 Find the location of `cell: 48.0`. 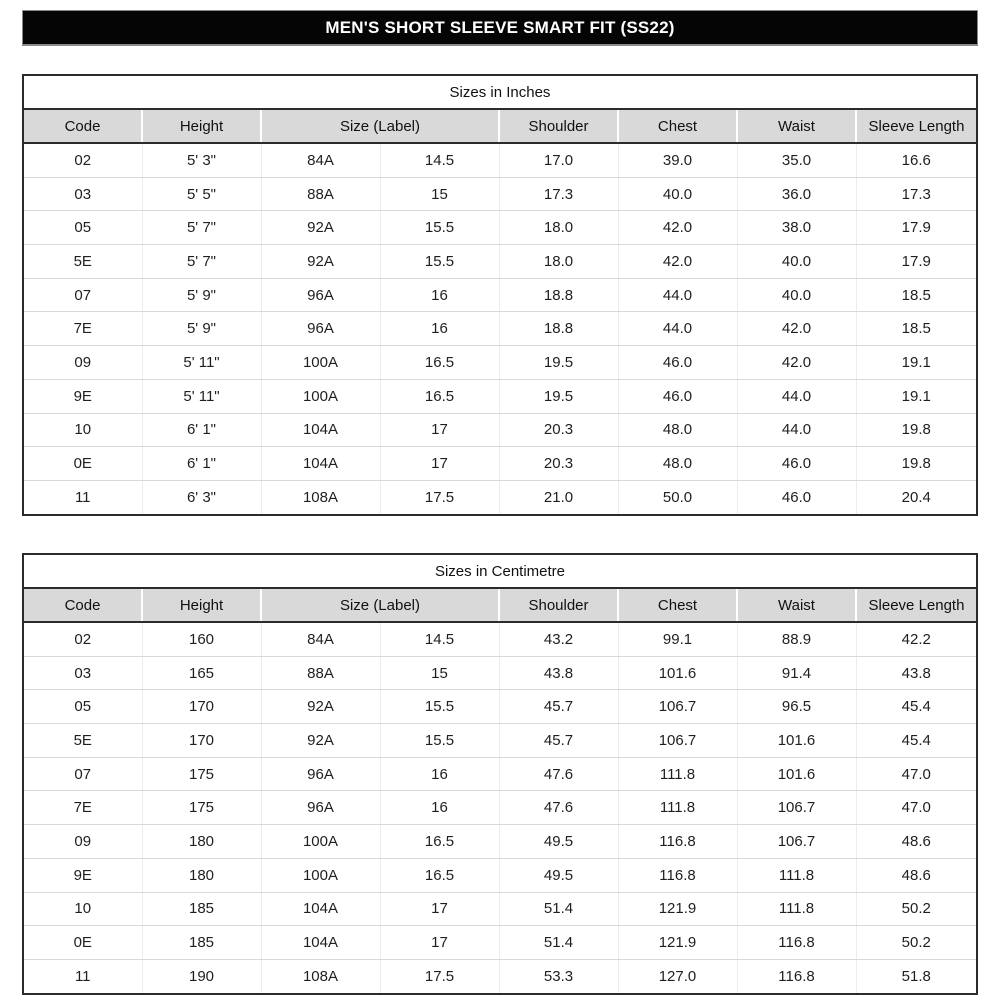

cell: 48.0 is located at coordinates (677, 463).